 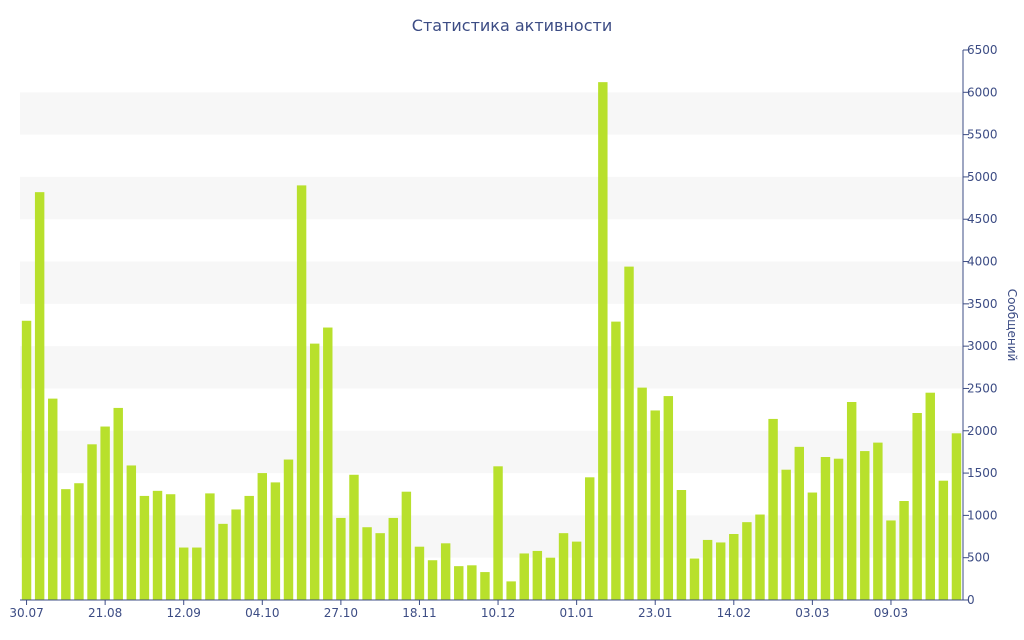 What do you see at coordinates (982, 346) in the screenshot?
I see `y-tick-label: 3000` at bounding box center [982, 346].